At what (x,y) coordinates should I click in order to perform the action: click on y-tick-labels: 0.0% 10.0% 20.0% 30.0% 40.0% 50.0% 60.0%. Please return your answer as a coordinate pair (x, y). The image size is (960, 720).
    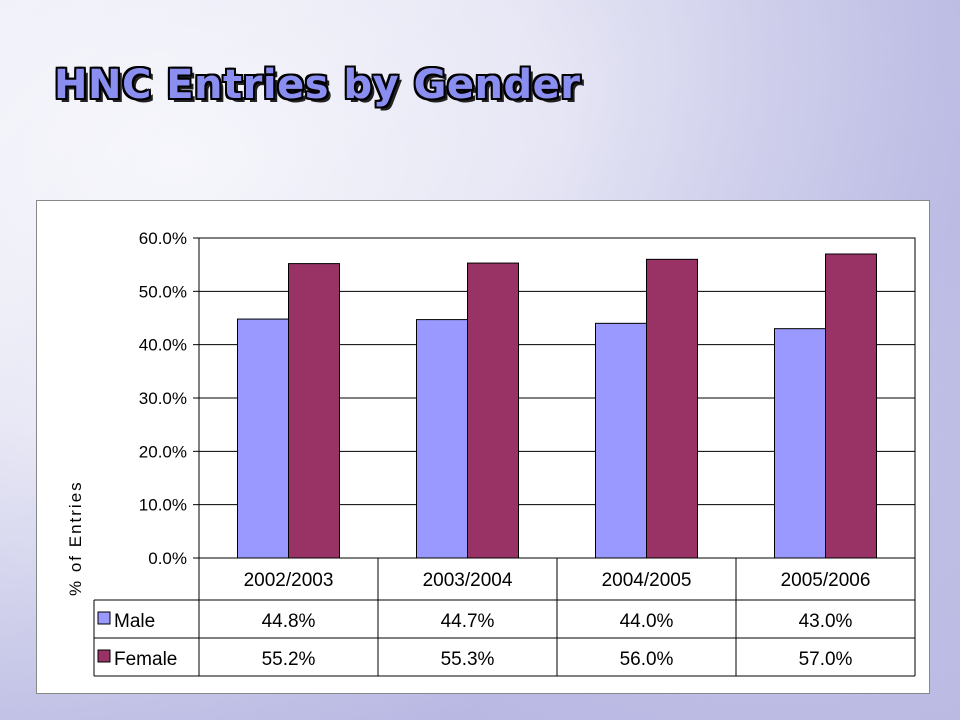
    Looking at the image, I should click on (163, 398).